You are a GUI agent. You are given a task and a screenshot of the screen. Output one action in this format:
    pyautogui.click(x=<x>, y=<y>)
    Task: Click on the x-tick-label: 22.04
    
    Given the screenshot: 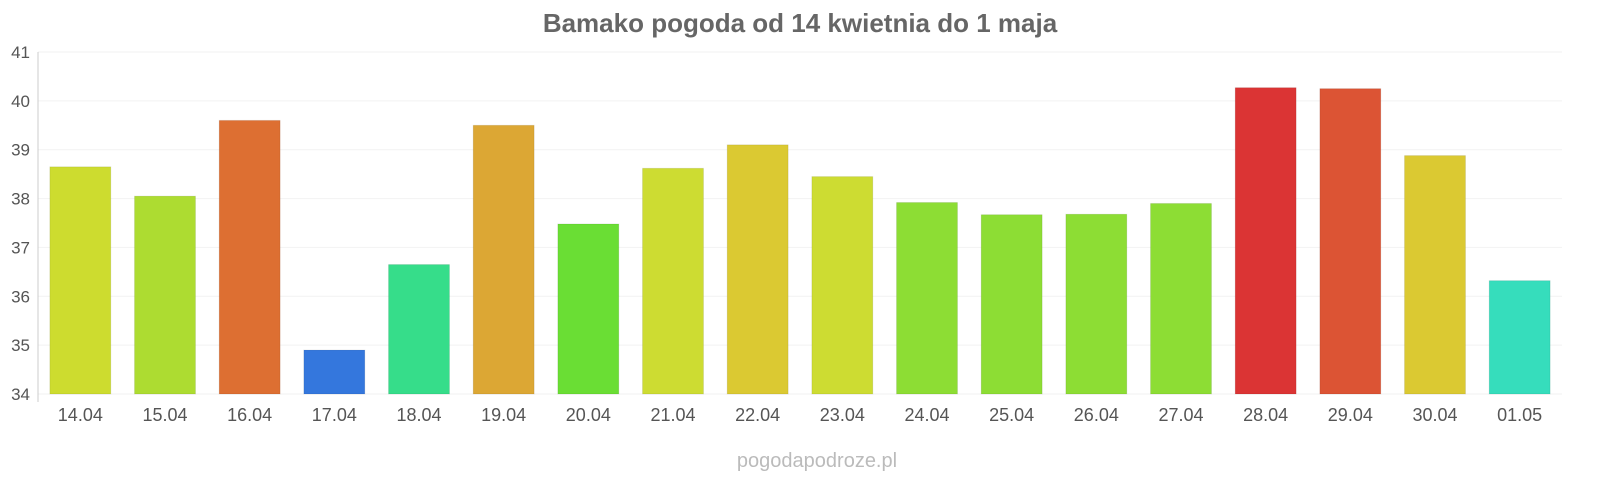 What is the action you would take?
    pyautogui.click(x=757, y=415)
    